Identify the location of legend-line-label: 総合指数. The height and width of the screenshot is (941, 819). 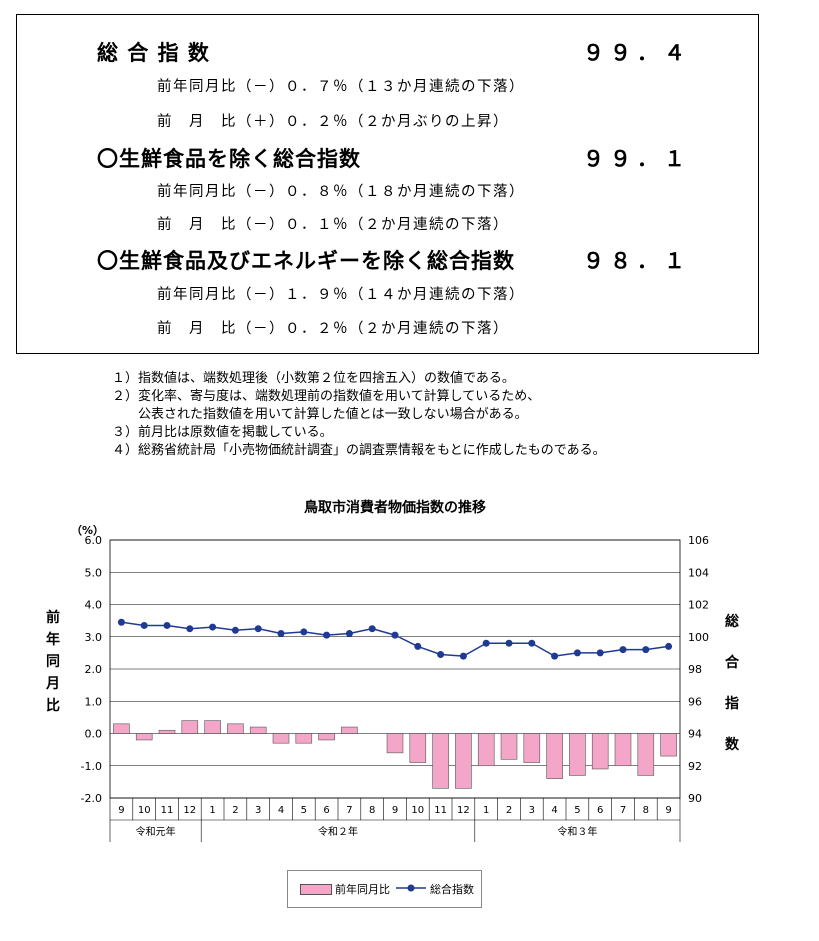
(452, 889).